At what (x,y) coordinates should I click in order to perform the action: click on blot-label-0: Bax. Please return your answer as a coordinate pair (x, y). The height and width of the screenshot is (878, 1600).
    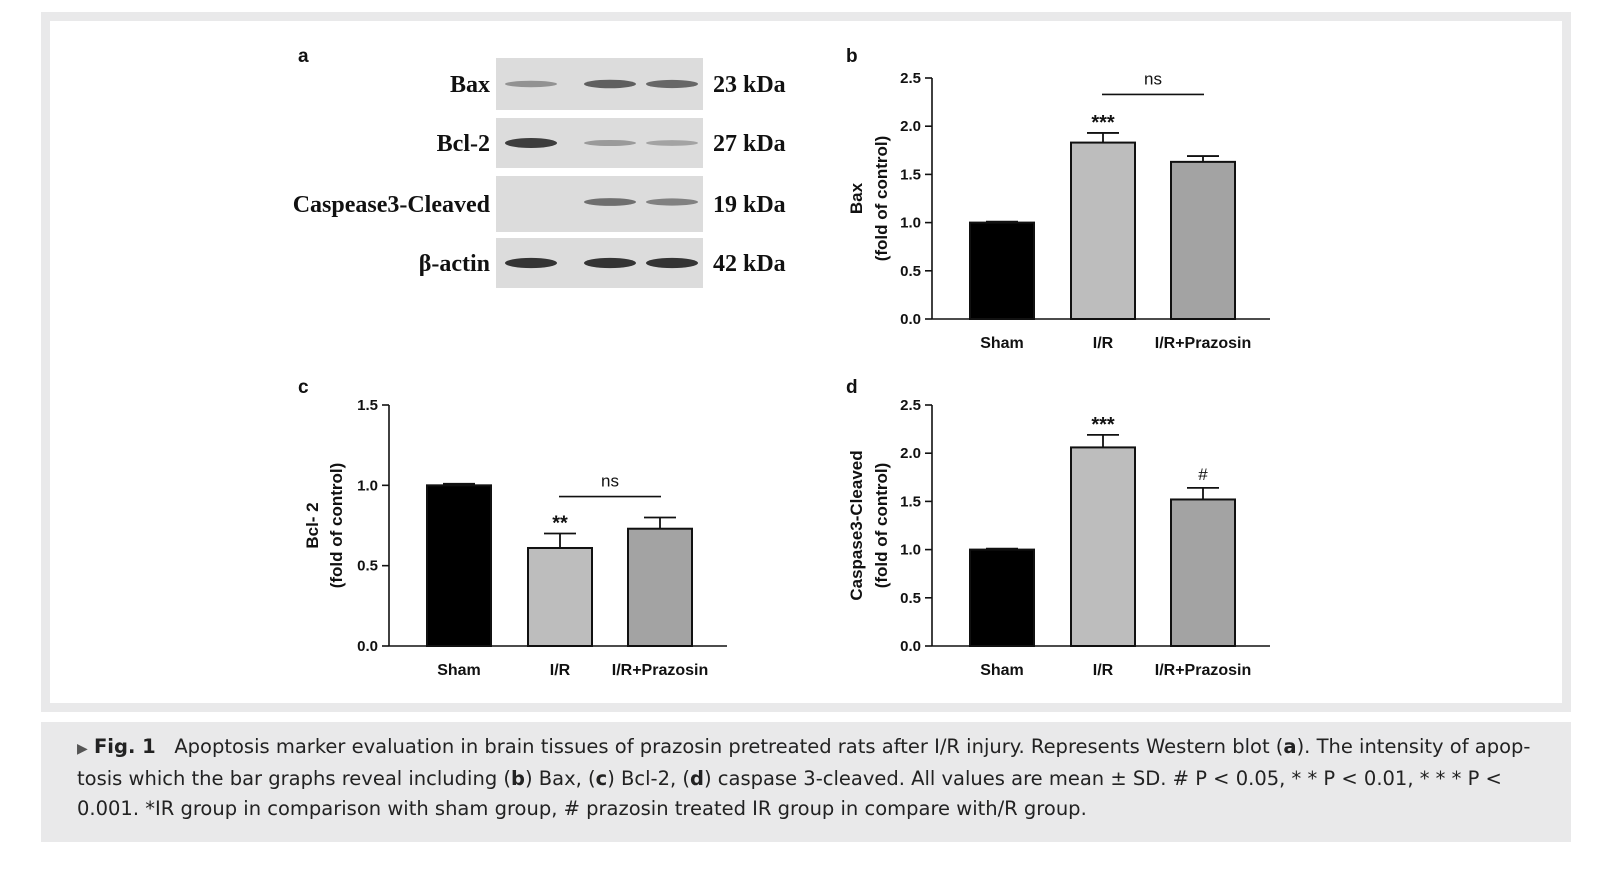
    Looking at the image, I should click on (470, 85).